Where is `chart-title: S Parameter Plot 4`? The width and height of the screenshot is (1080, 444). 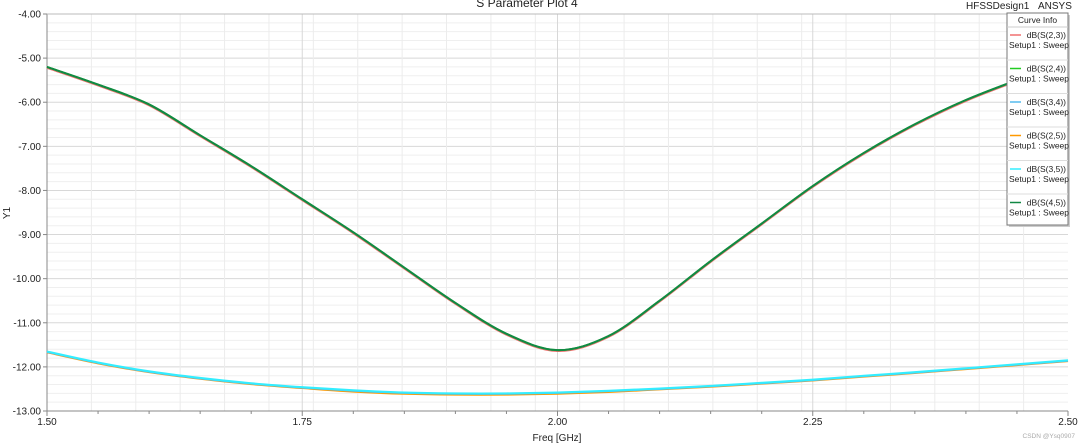 chart-title: S Parameter Plot 4 is located at coordinates (527, 5).